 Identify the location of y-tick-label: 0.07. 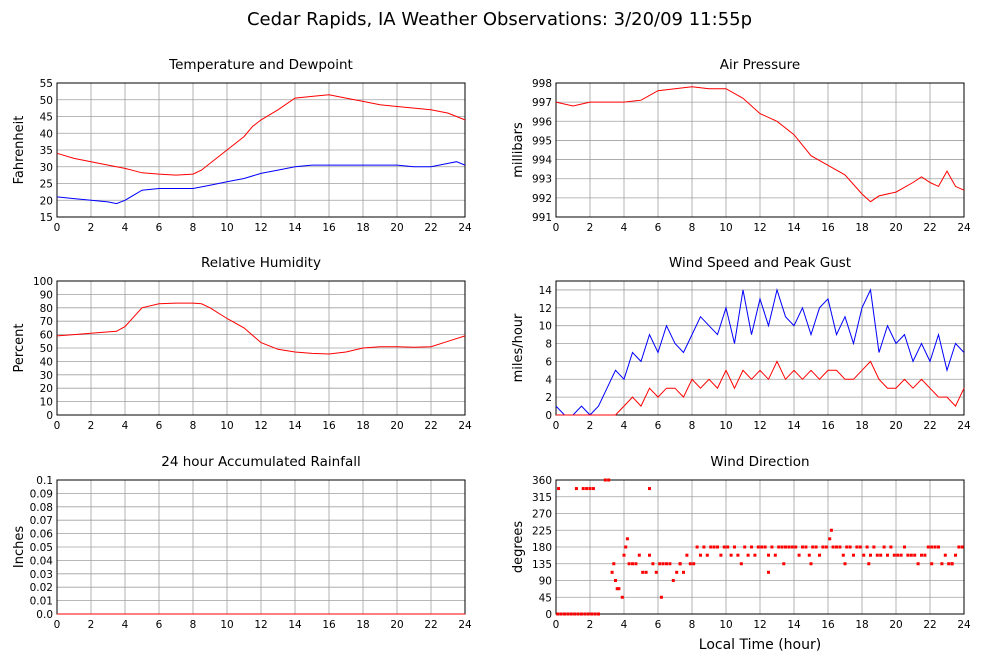
(41, 521).